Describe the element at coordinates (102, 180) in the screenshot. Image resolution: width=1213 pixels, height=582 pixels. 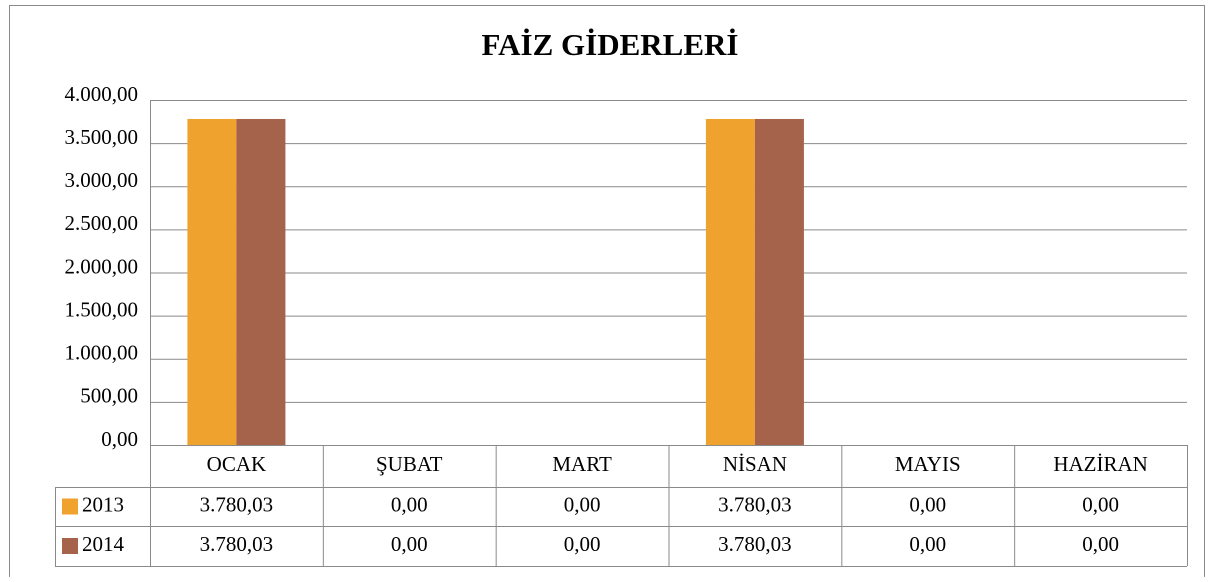
I see `y-tick-label: 3.000,00` at that location.